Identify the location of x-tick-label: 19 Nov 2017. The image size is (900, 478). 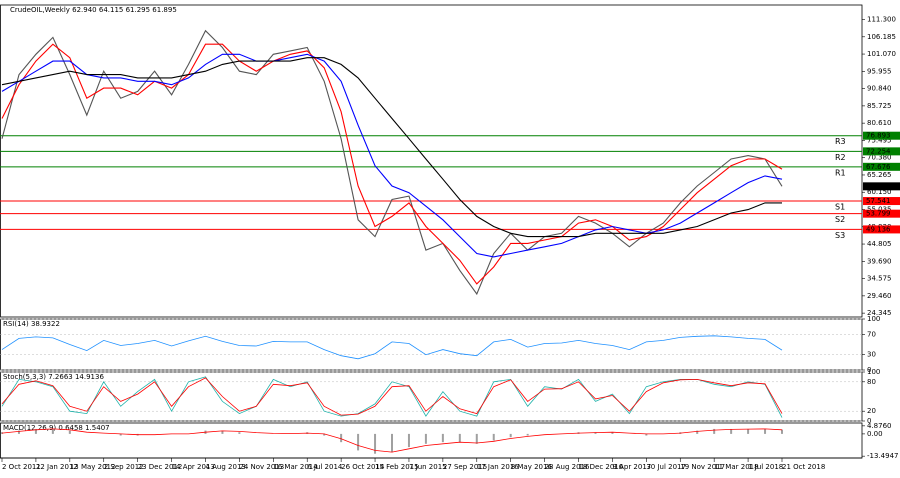
(702, 467).